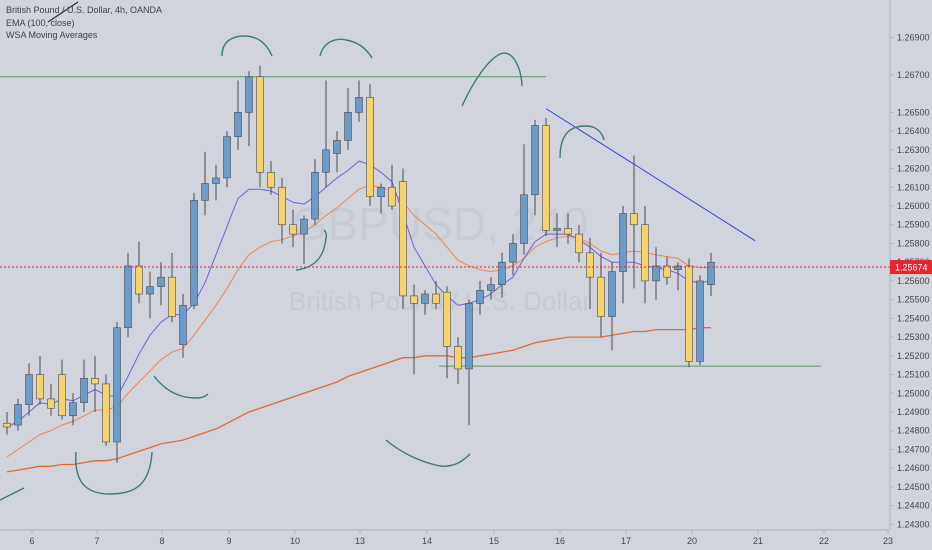  I want to click on last-price-label: 1.25674, so click(911, 268).